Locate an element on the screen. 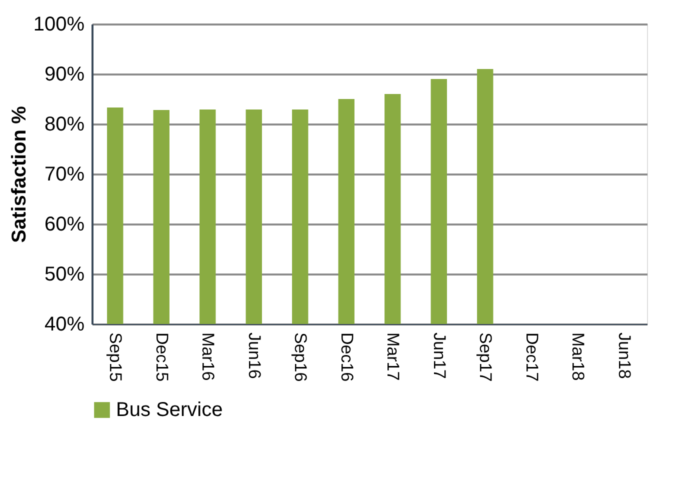  x-tick-label: Jun16 is located at coordinates (254, 355).